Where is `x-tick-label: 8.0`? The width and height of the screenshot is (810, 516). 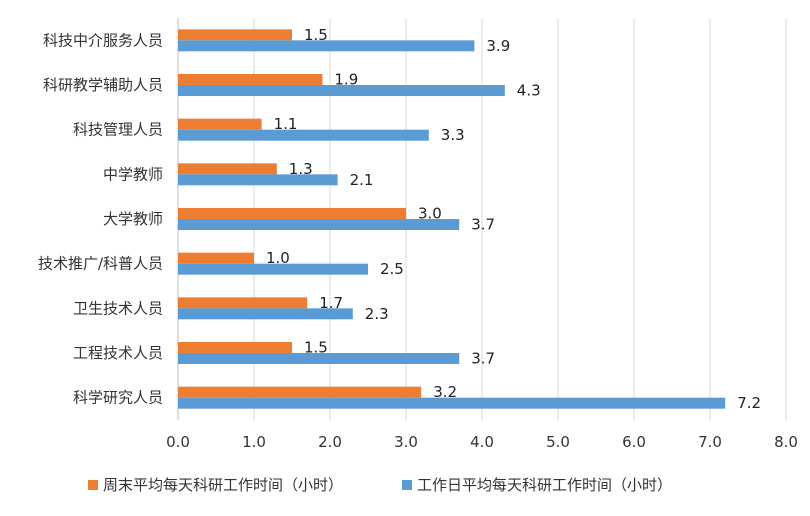
x-tick-label: 8.0 is located at coordinates (786, 442).